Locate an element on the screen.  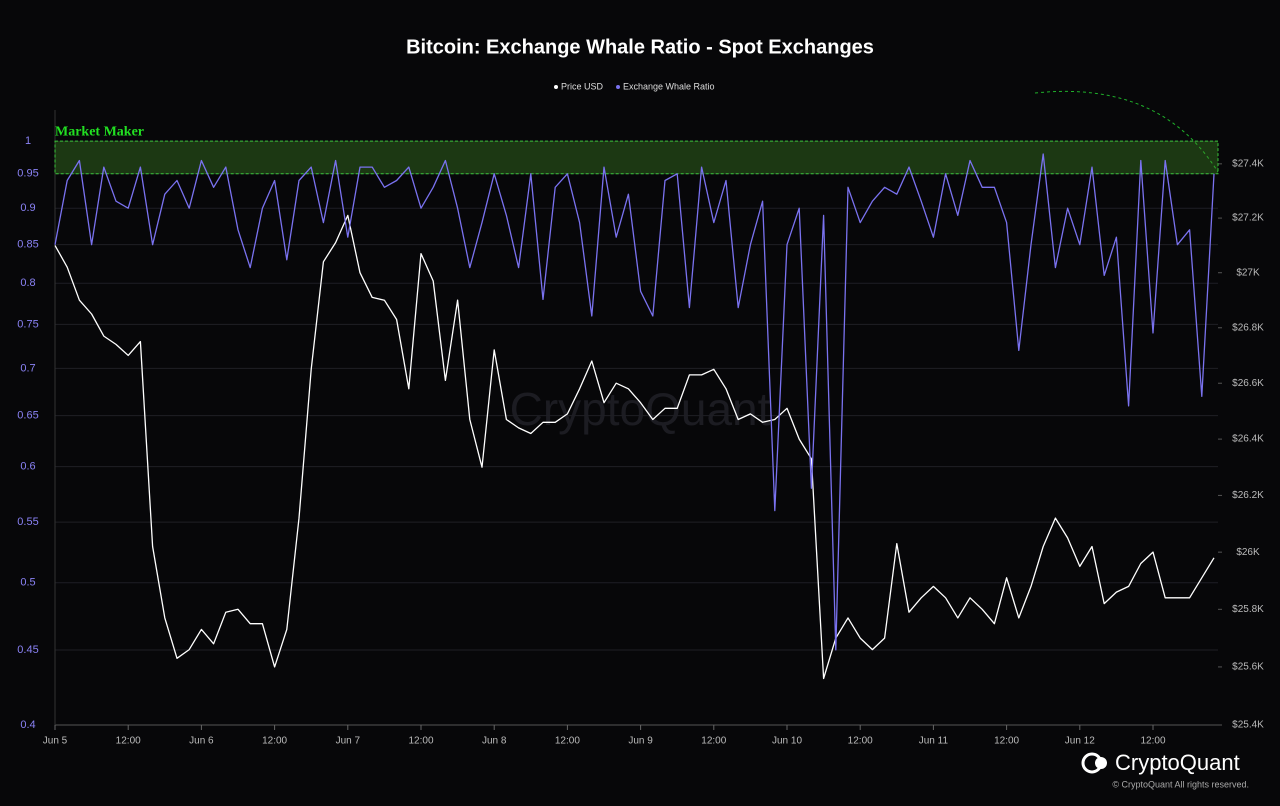
y-tick-label: 0.5 is located at coordinates (27, 583).